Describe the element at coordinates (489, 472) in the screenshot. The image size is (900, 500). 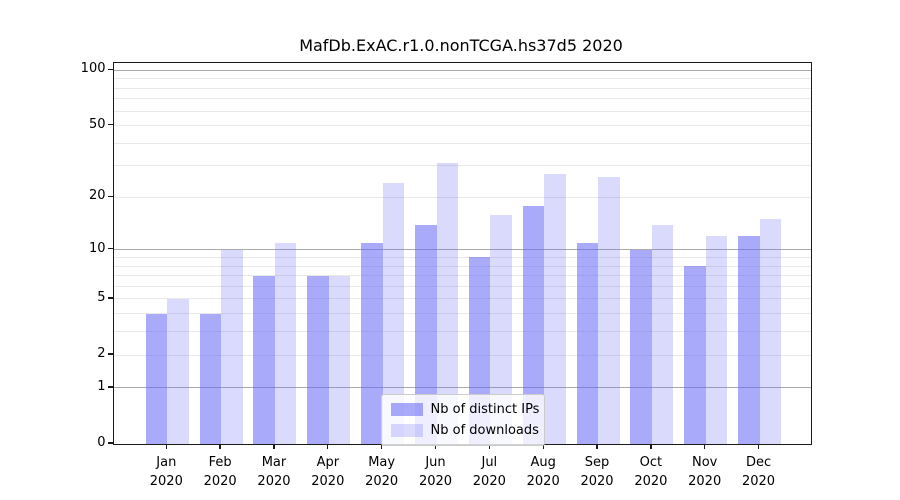
I see `x-tick-label-jul: Jul 2020` at that location.